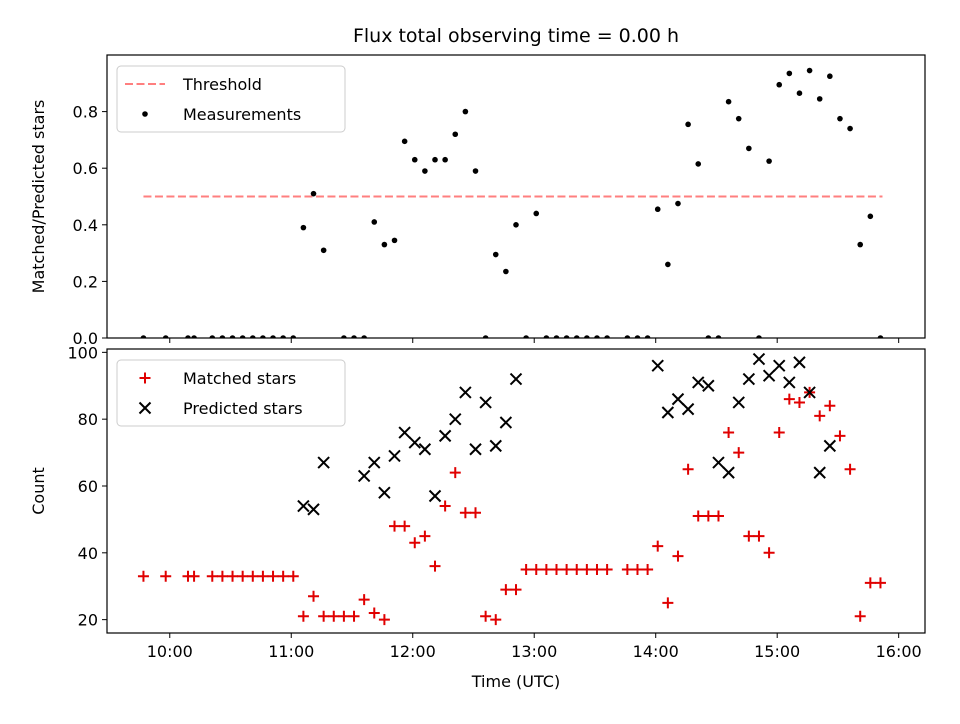 This screenshot has height=724, width=960. What do you see at coordinates (231, 393) in the screenshot?
I see `bottom-legend: Matched stars Predicted stars` at bounding box center [231, 393].